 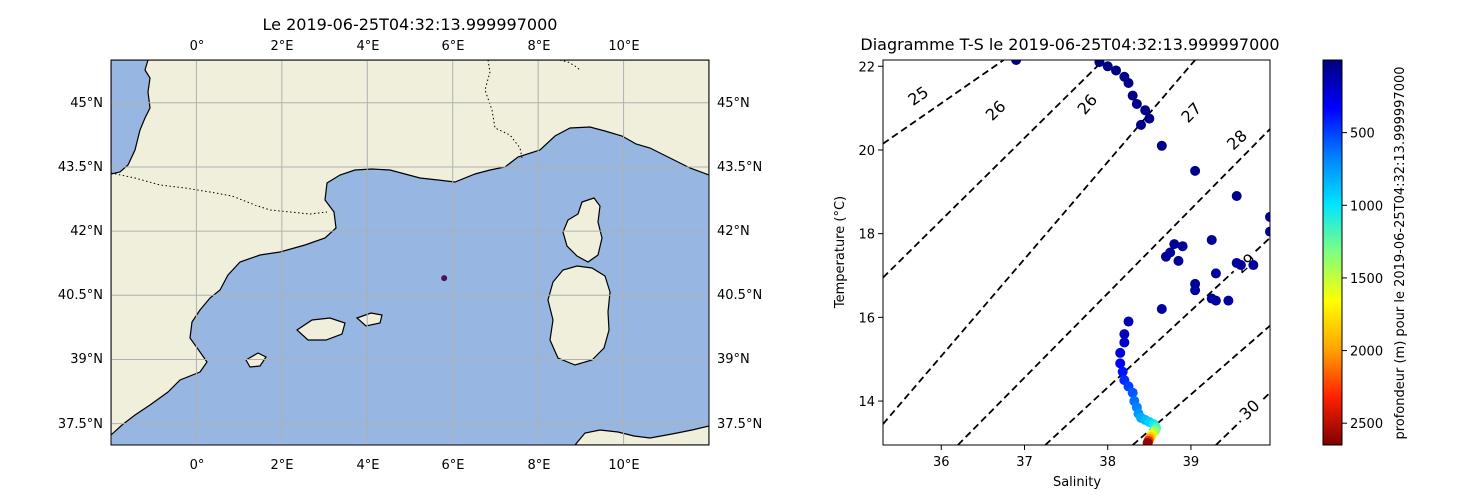 I want to click on cb-tick-label-3: 2000, so click(x=1366, y=352).